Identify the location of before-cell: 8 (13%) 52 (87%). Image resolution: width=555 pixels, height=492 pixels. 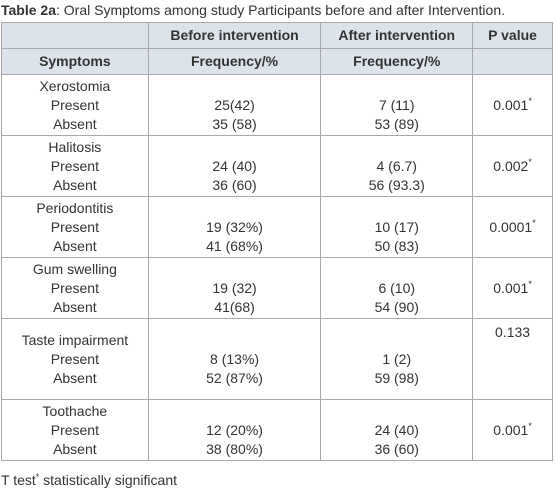
(234, 359).